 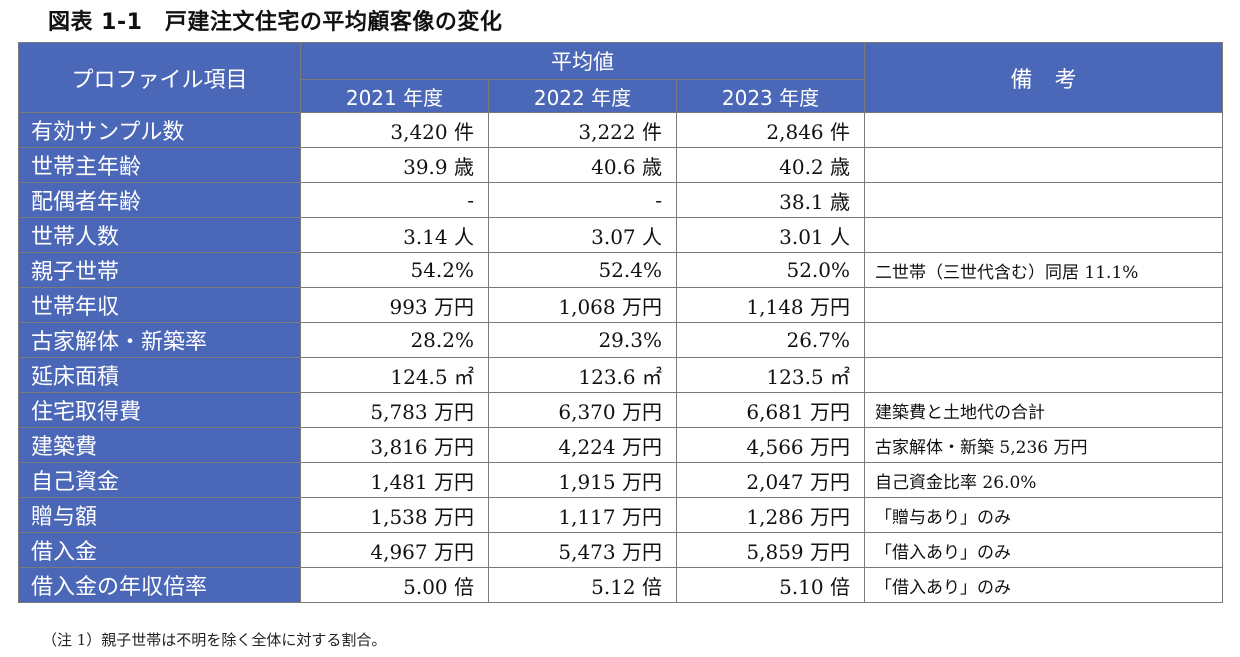 I want to click on row-label: 建築費, so click(x=159, y=445).